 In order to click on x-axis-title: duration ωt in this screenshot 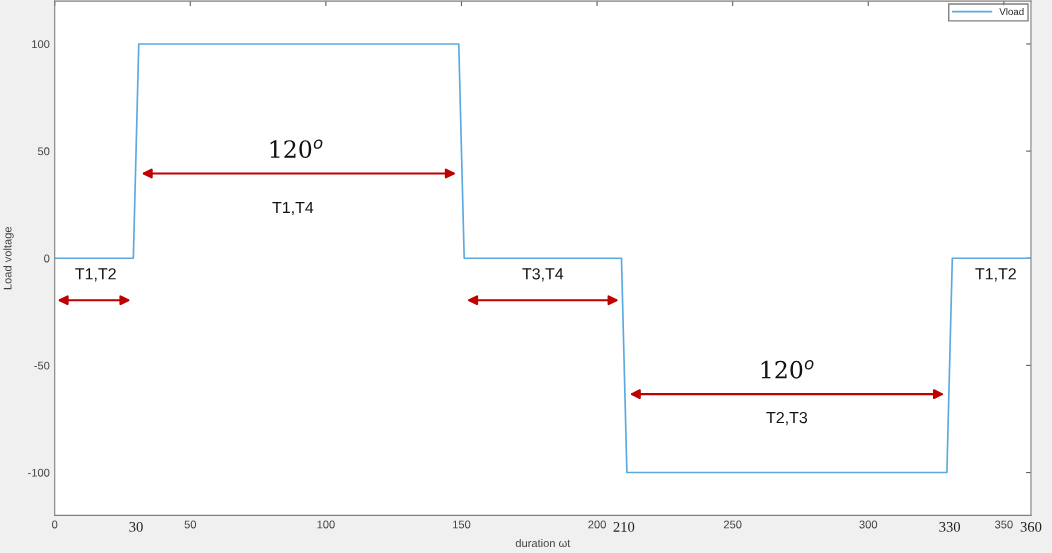, I will do `click(543, 543)`.